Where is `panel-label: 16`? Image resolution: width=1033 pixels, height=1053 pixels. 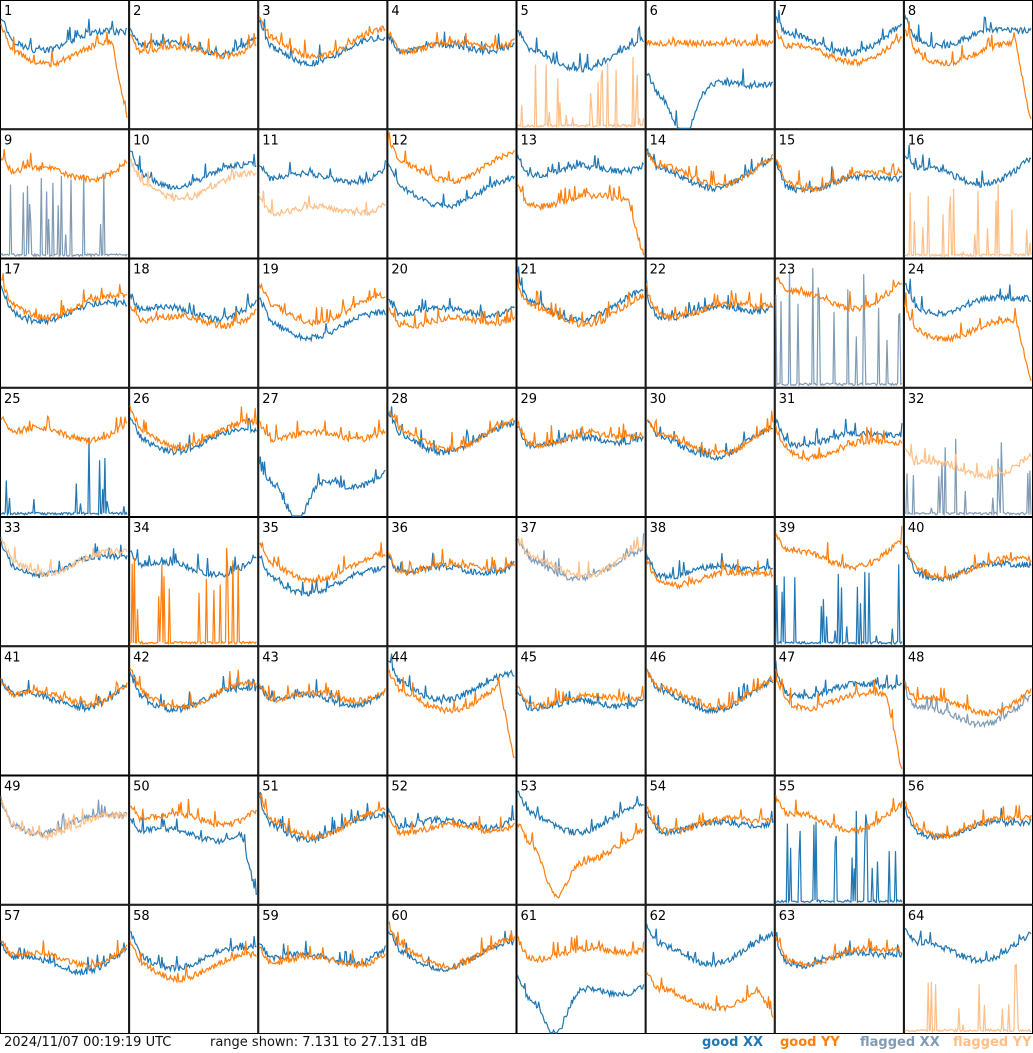
panel-label: 16 is located at coordinates (916, 140).